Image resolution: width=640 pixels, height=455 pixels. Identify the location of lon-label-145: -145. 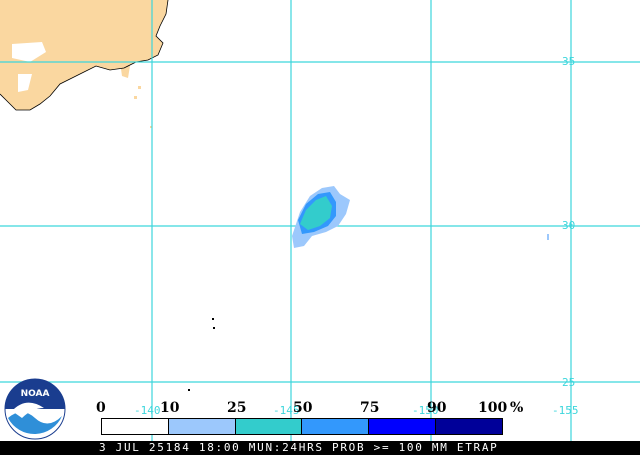
(286, 410).